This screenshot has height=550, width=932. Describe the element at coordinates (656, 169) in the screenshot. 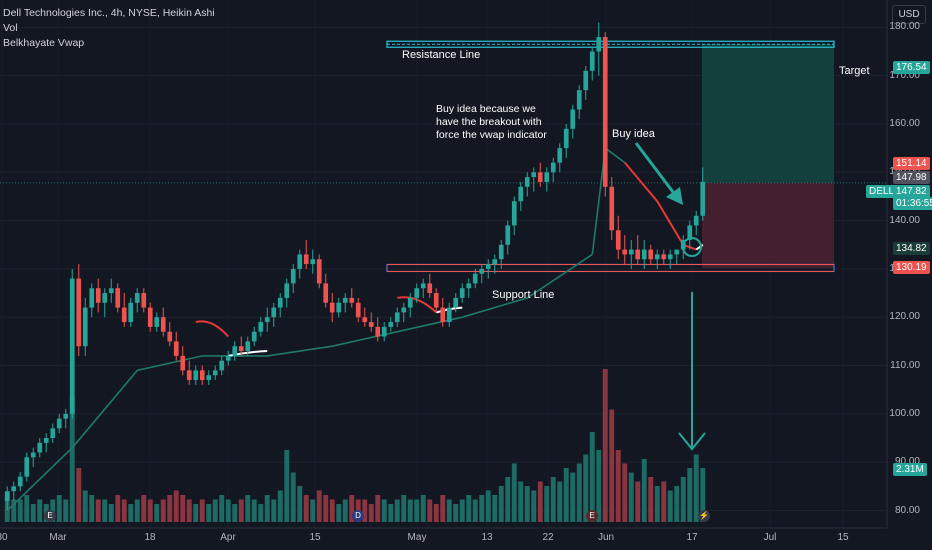

I see `buy-arrow-shaft` at that location.